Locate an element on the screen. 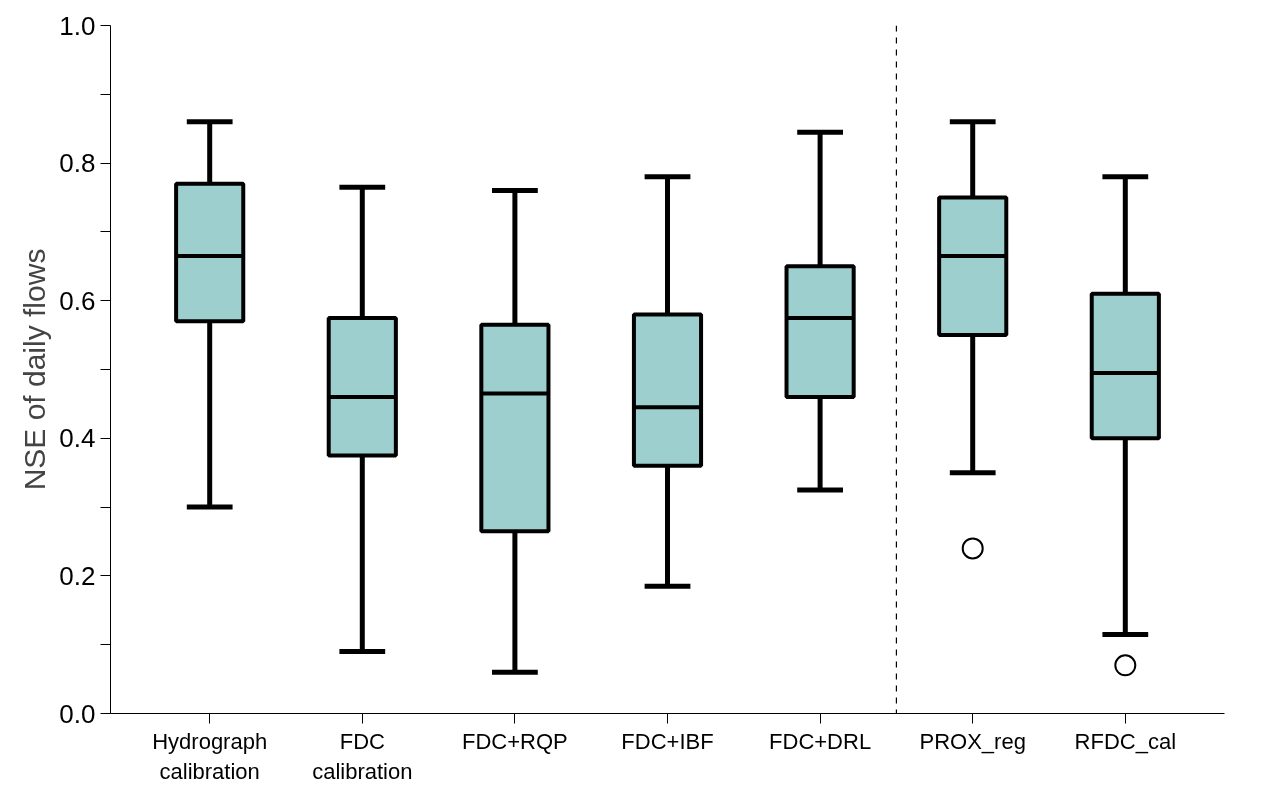 The image size is (1264, 803). x-tick-label: RFDC_cal is located at coordinates (1125, 741).